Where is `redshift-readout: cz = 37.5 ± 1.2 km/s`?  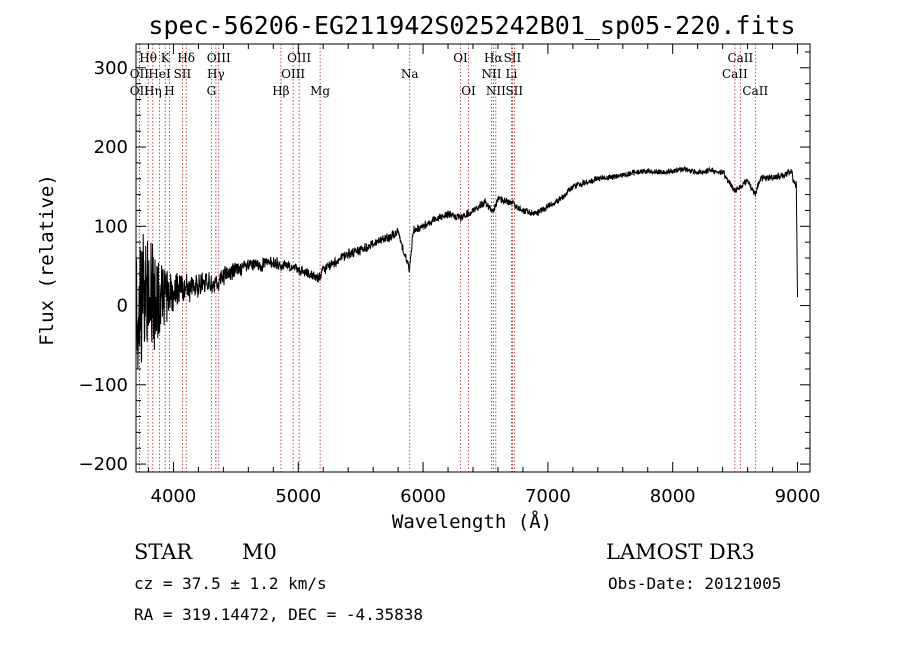
redshift-readout: cz = 37.5 ± 1.2 km/s is located at coordinates (230, 583).